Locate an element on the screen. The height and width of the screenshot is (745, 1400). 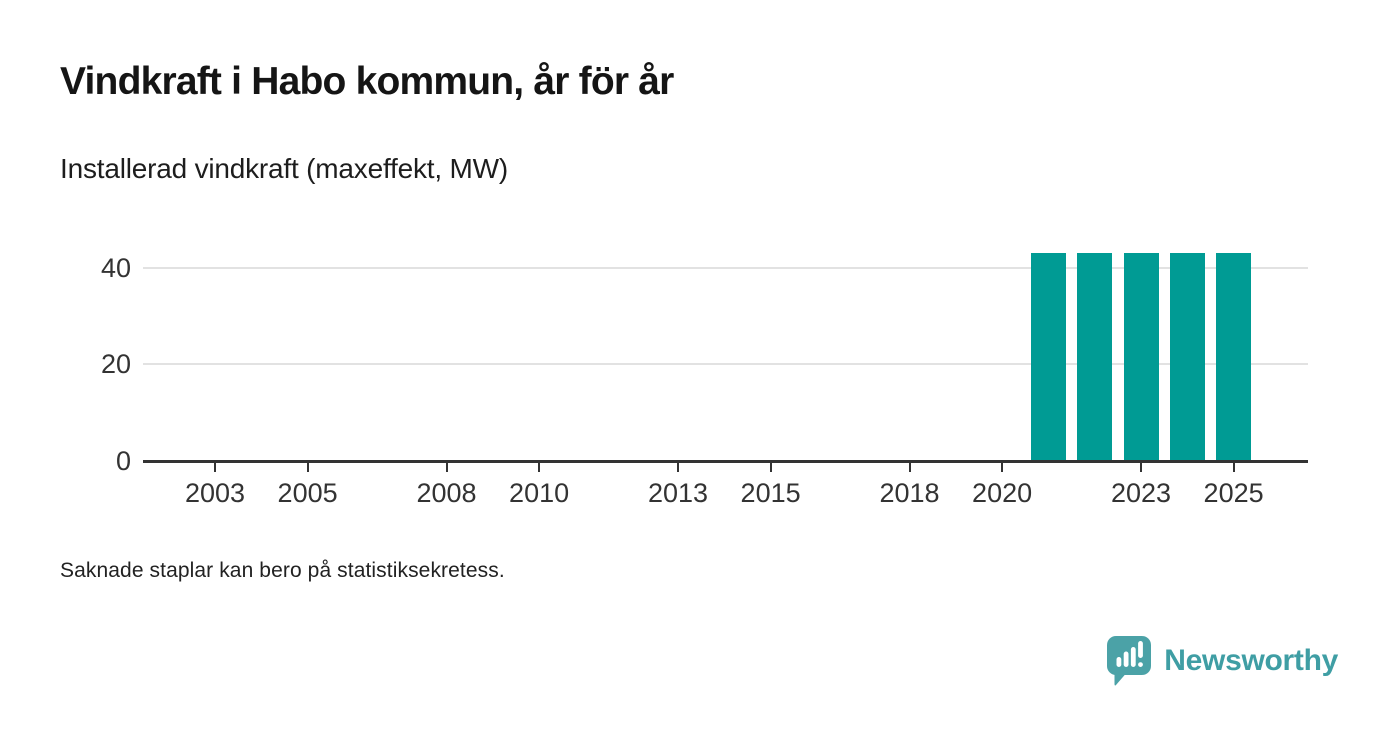
x-axis-tick-2008 is located at coordinates (446, 467).